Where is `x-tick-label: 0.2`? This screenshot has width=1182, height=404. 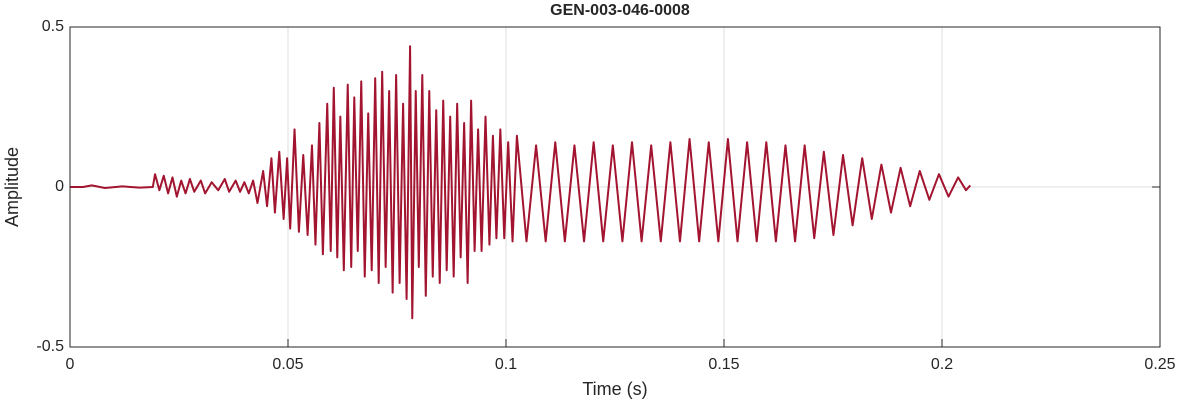 x-tick-label: 0.2 is located at coordinates (942, 364).